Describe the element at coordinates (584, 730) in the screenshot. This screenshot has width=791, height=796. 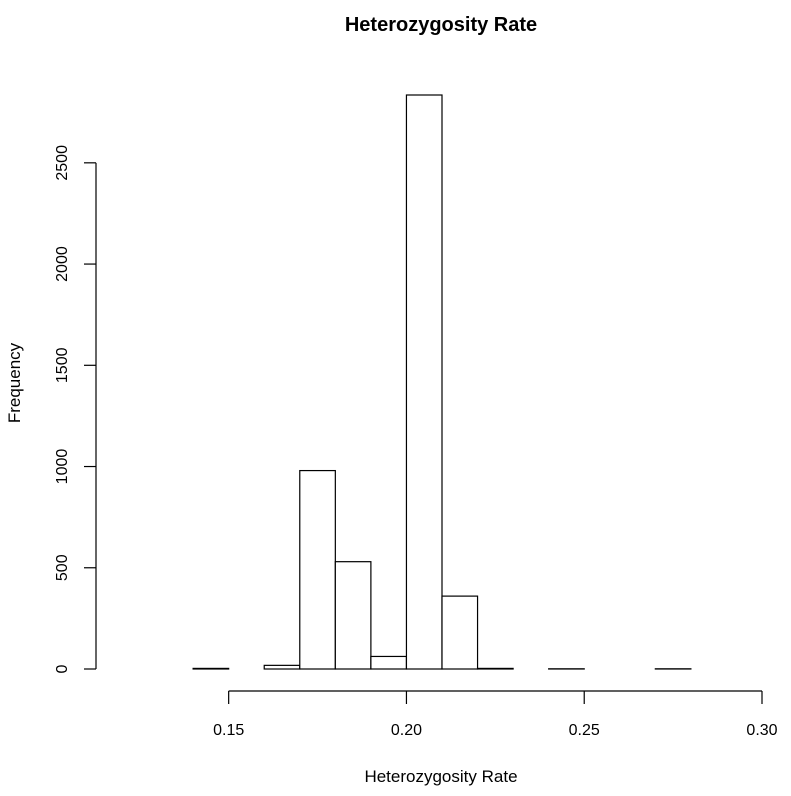
I see `x-tick-label-2: 0.25` at that location.